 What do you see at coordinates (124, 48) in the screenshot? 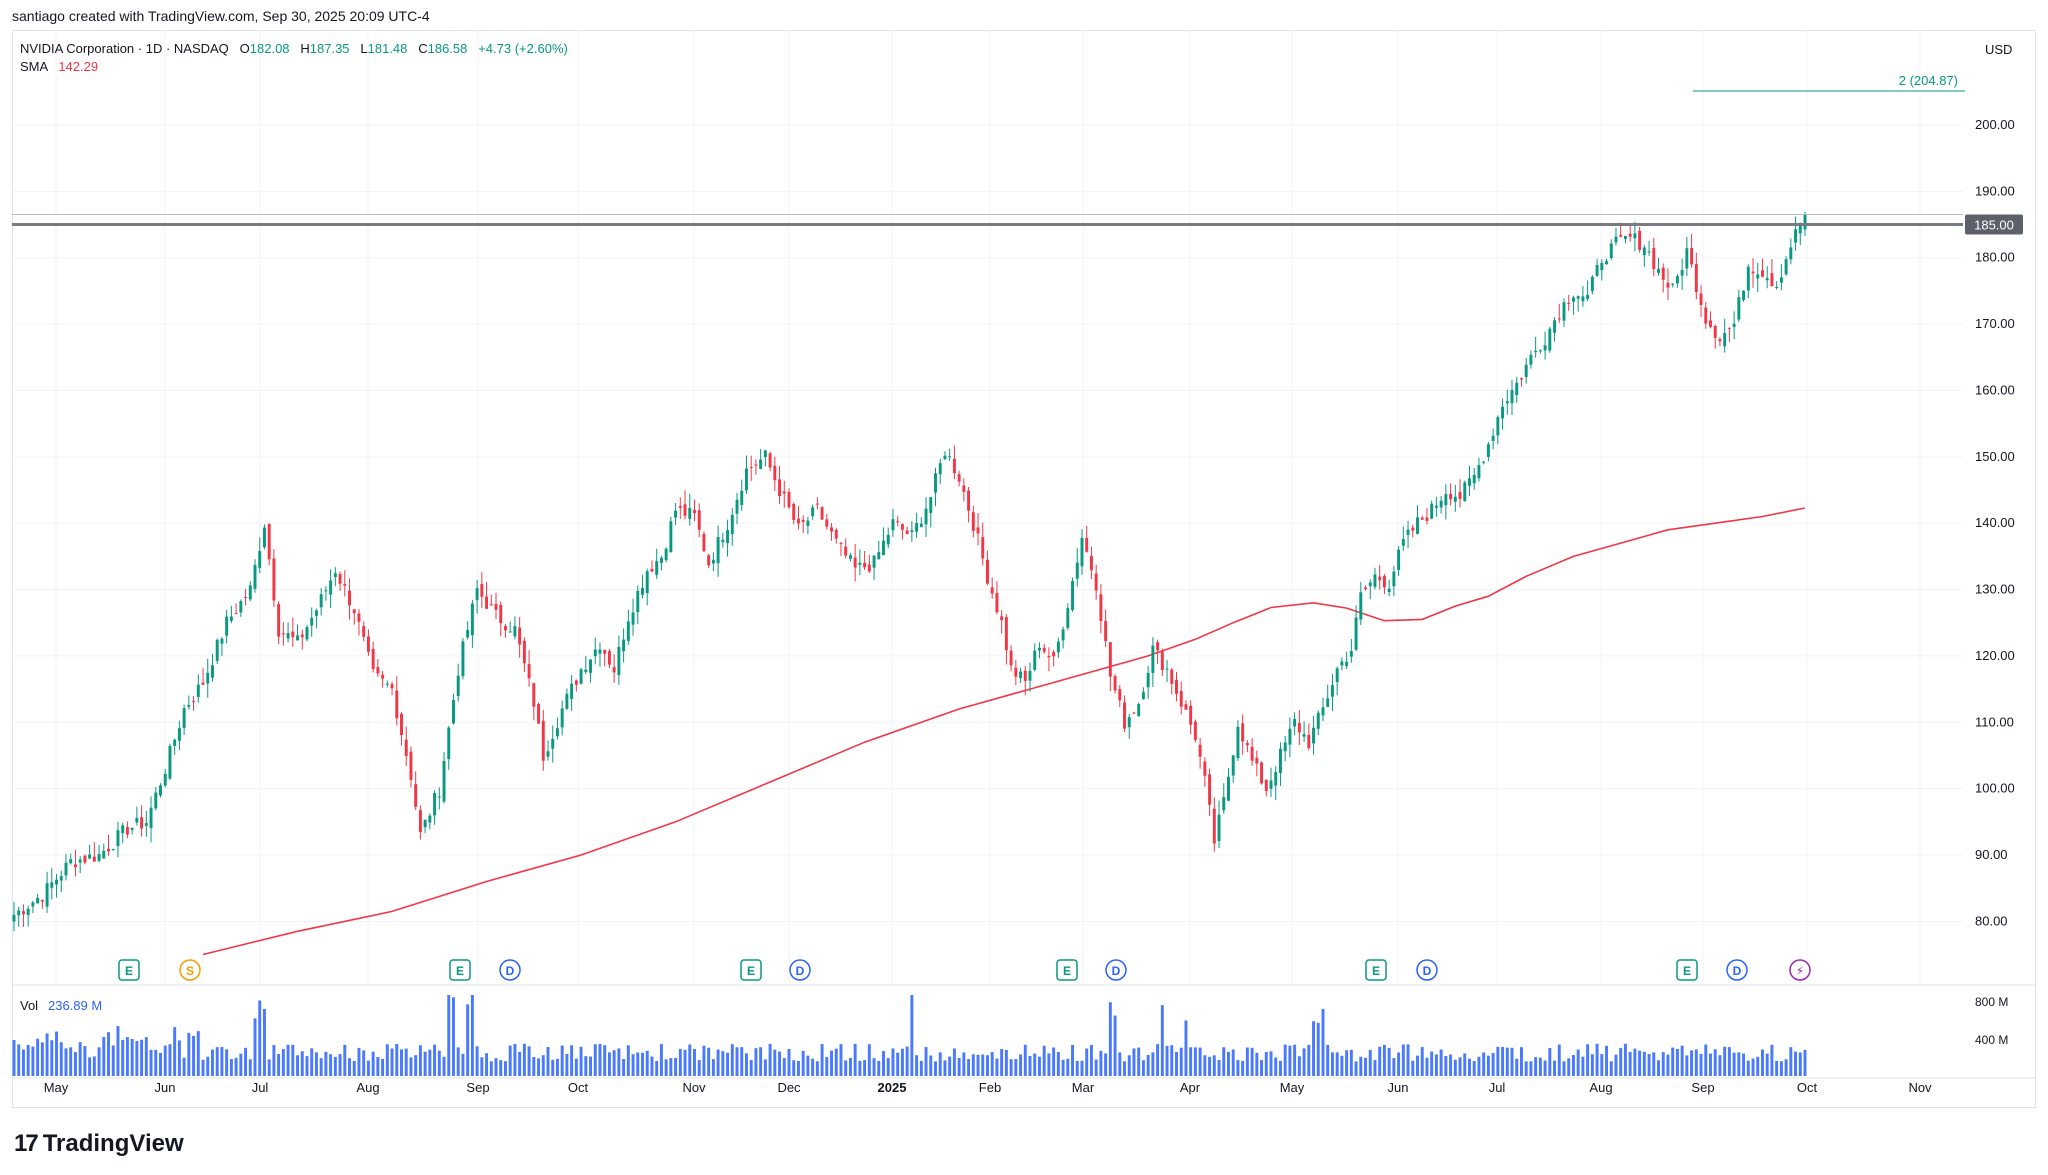
I see `symbol-label: NVIDIA Corporation · 1D · NASDAQ` at bounding box center [124, 48].